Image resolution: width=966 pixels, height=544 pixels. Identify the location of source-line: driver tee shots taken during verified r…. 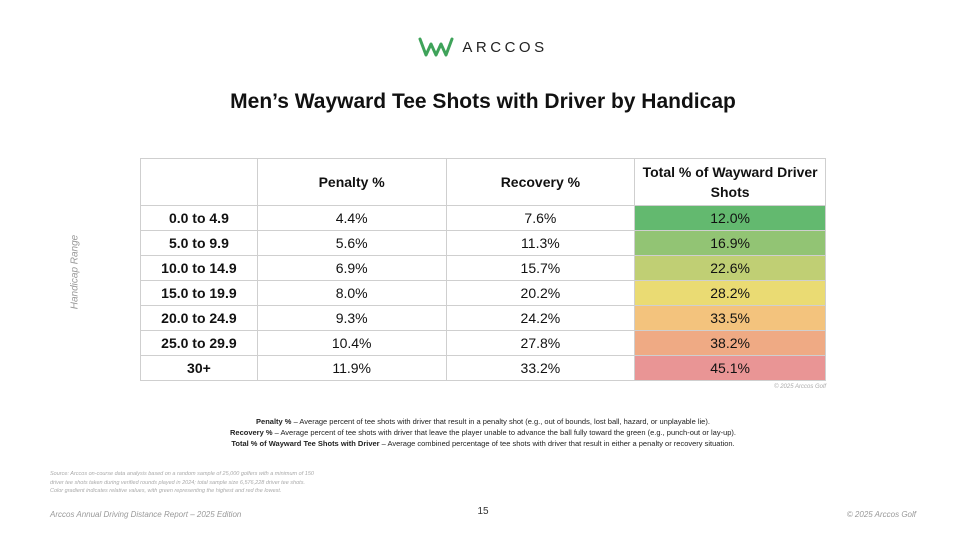
(177, 482).